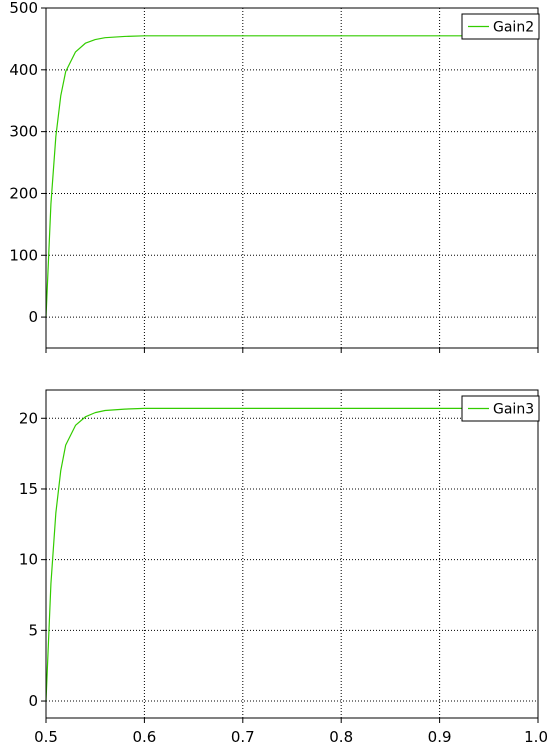  I want to click on y-tick-label: 500, so click(23, 8).